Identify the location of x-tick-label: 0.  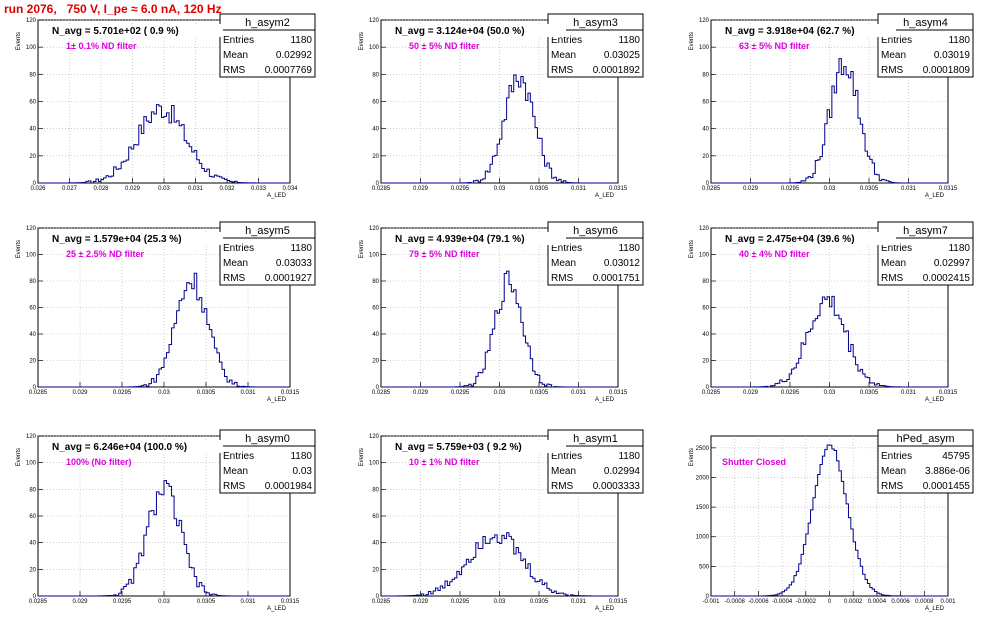
(830, 602).